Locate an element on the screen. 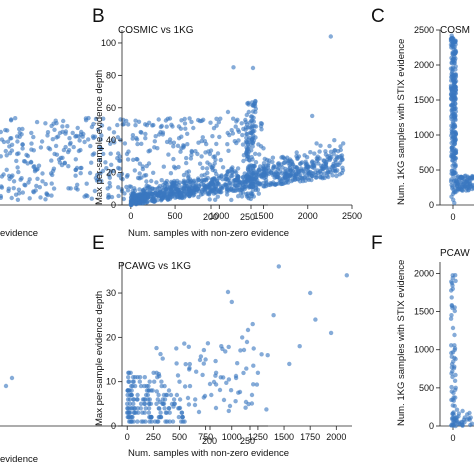 This screenshot has height=474, width=474. panel-c-letter: C is located at coordinates (378, 16).